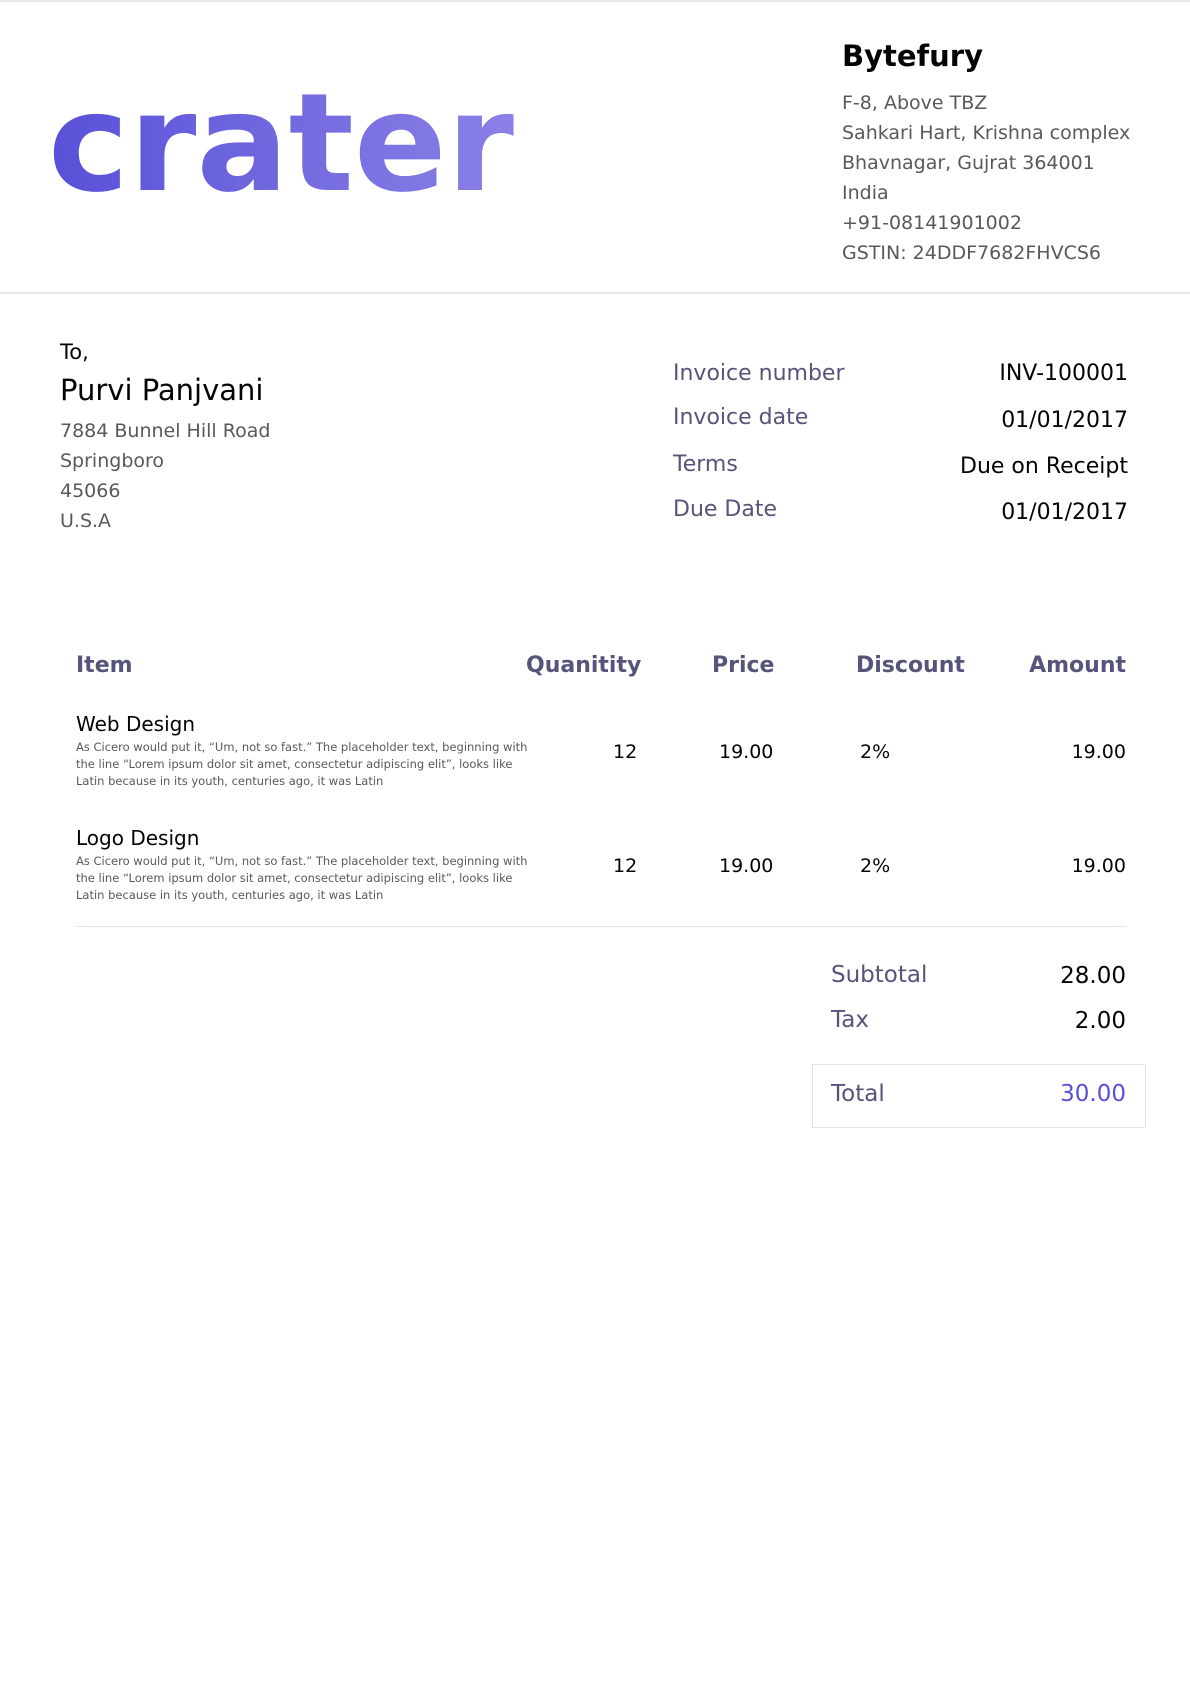  What do you see at coordinates (1044, 466) in the screenshot?
I see `terms-value: Due on Receipt` at bounding box center [1044, 466].